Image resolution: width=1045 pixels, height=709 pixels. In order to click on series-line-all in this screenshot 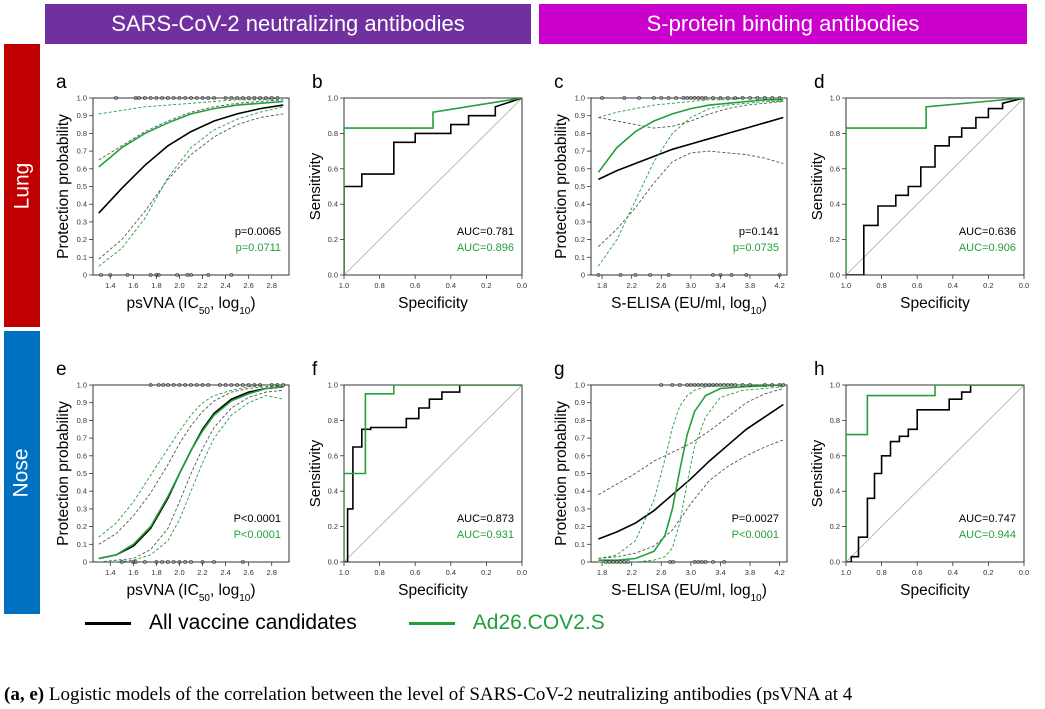, I will do `click(935, 186)`.